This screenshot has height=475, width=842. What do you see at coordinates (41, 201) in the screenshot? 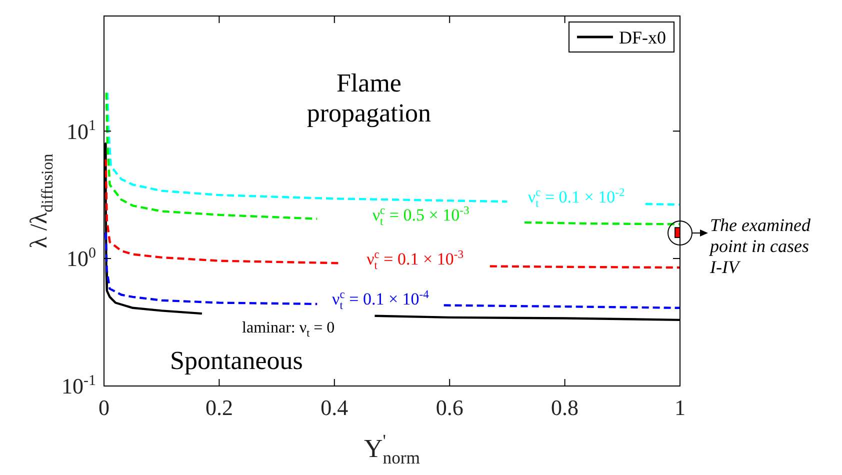
I see `y-axis-title: λ /λdiffusion` at bounding box center [41, 201].